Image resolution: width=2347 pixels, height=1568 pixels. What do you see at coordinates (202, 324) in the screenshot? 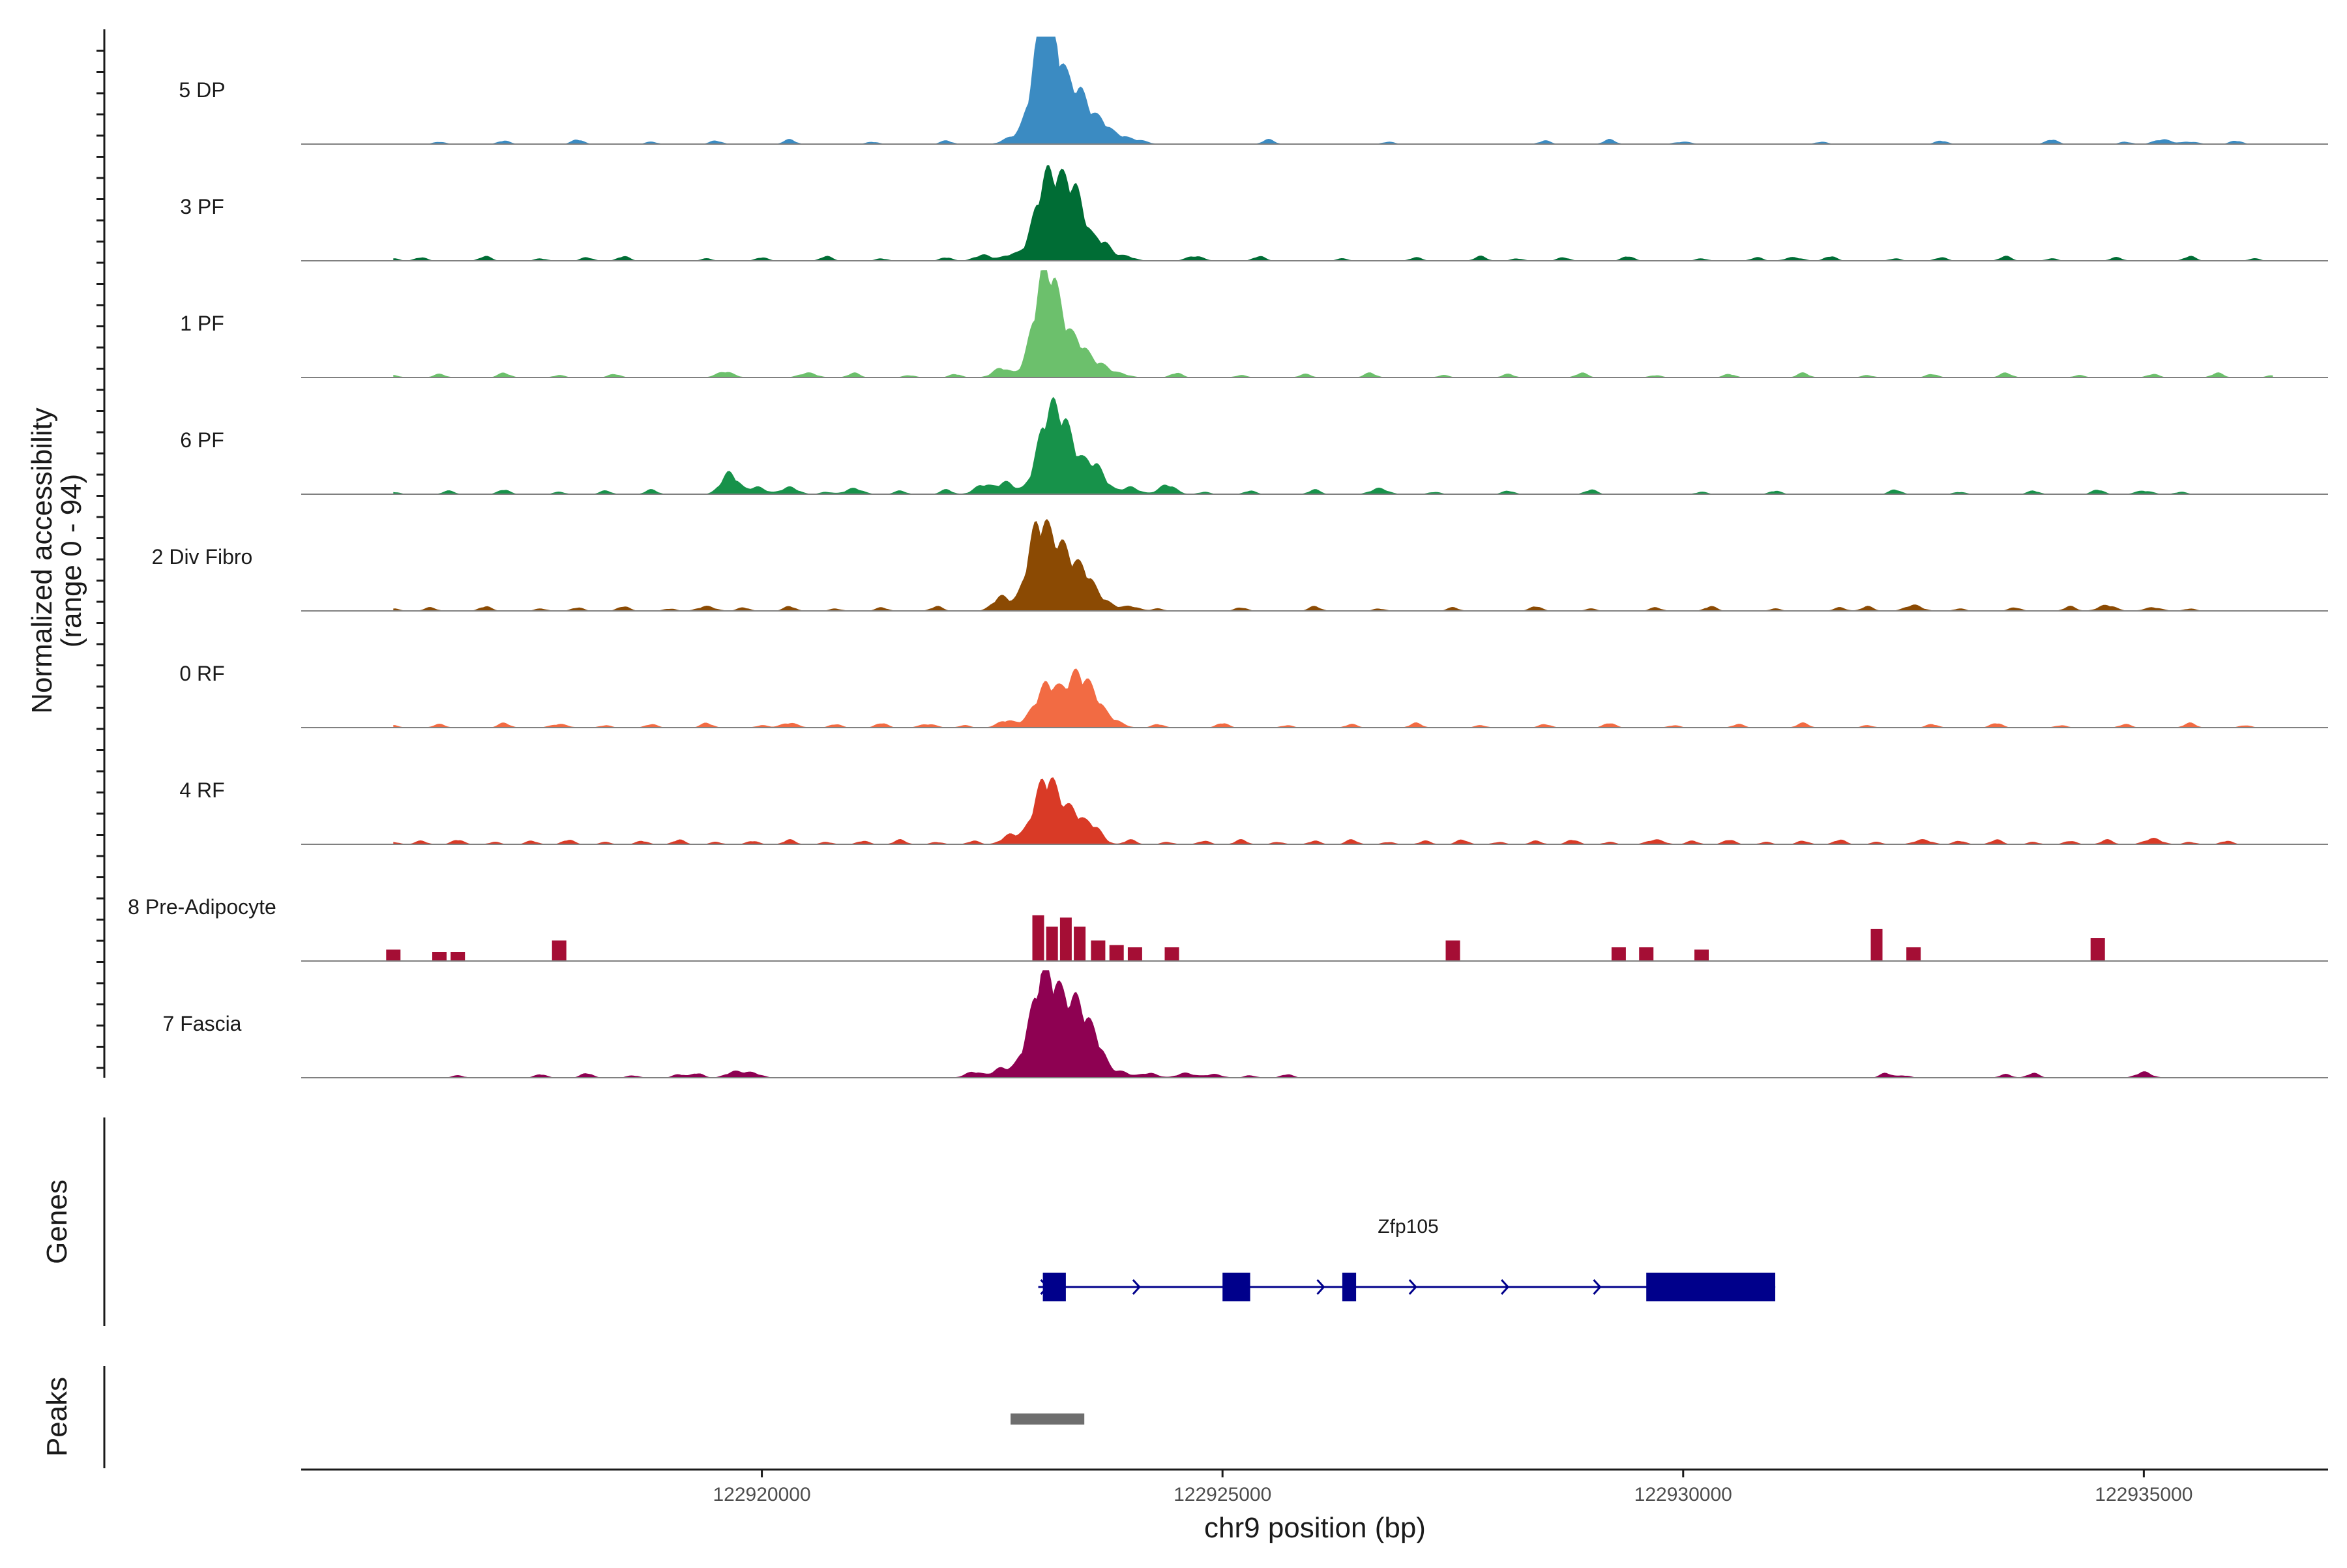
I see `track-label: 1 PF` at bounding box center [202, 324].